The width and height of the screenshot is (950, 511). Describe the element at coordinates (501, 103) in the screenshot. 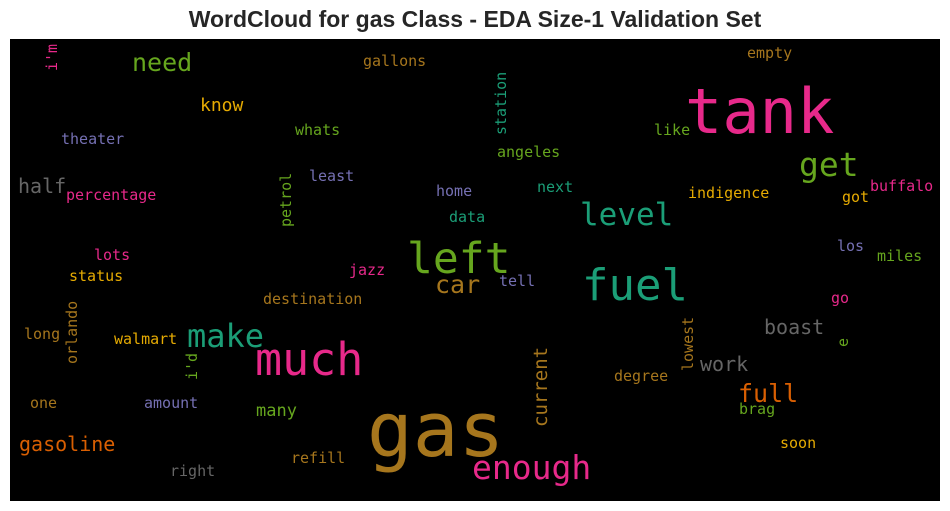

I see `word-station: station` at that location.